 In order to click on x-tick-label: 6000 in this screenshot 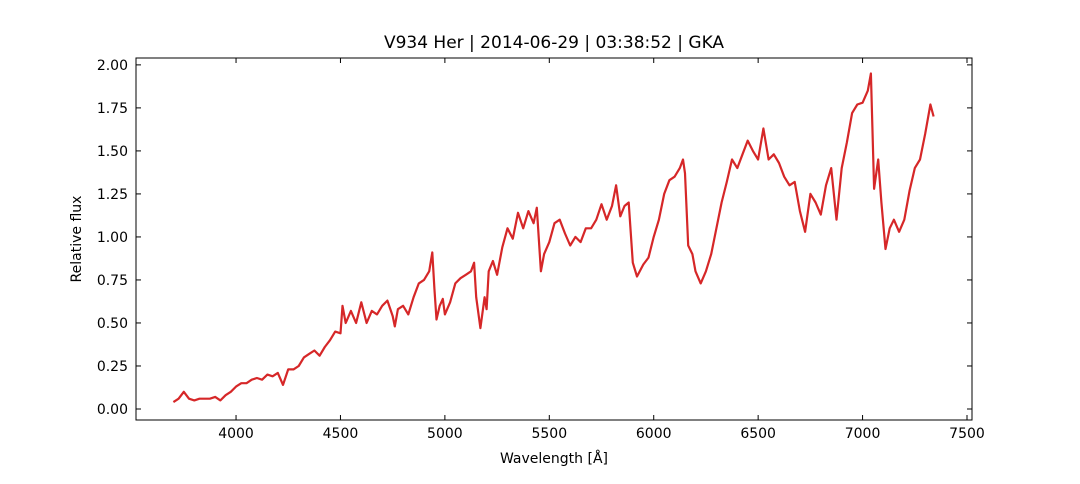, I will do `click(654, 434)`.